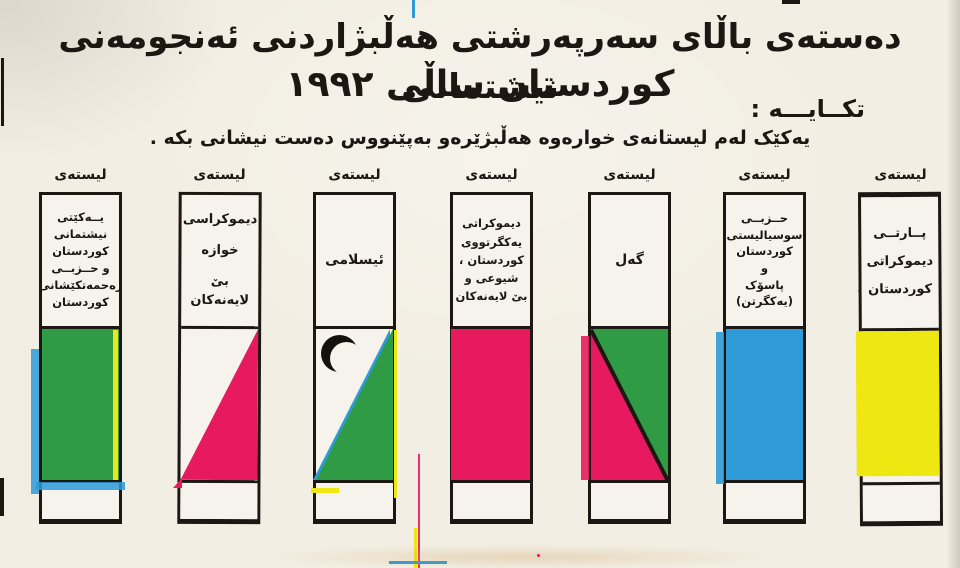 This screenshot has width=960, height=568. Describe the element at coordinates (115, 405) in the screenshot. I see `misprint-yellow-sliver` at that location.